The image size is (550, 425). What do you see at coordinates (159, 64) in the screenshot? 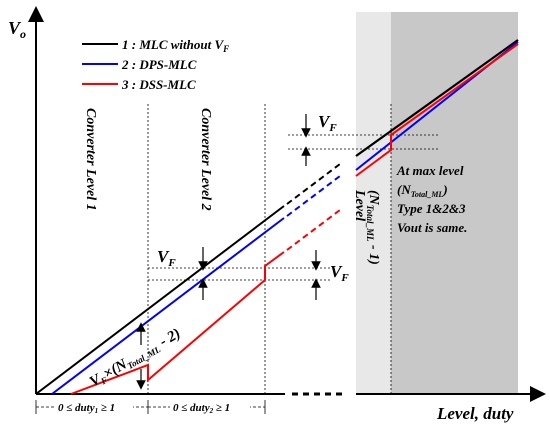
I see `legend-label-2: 2 : DPS-MLC` at bounding box center [159, 64].